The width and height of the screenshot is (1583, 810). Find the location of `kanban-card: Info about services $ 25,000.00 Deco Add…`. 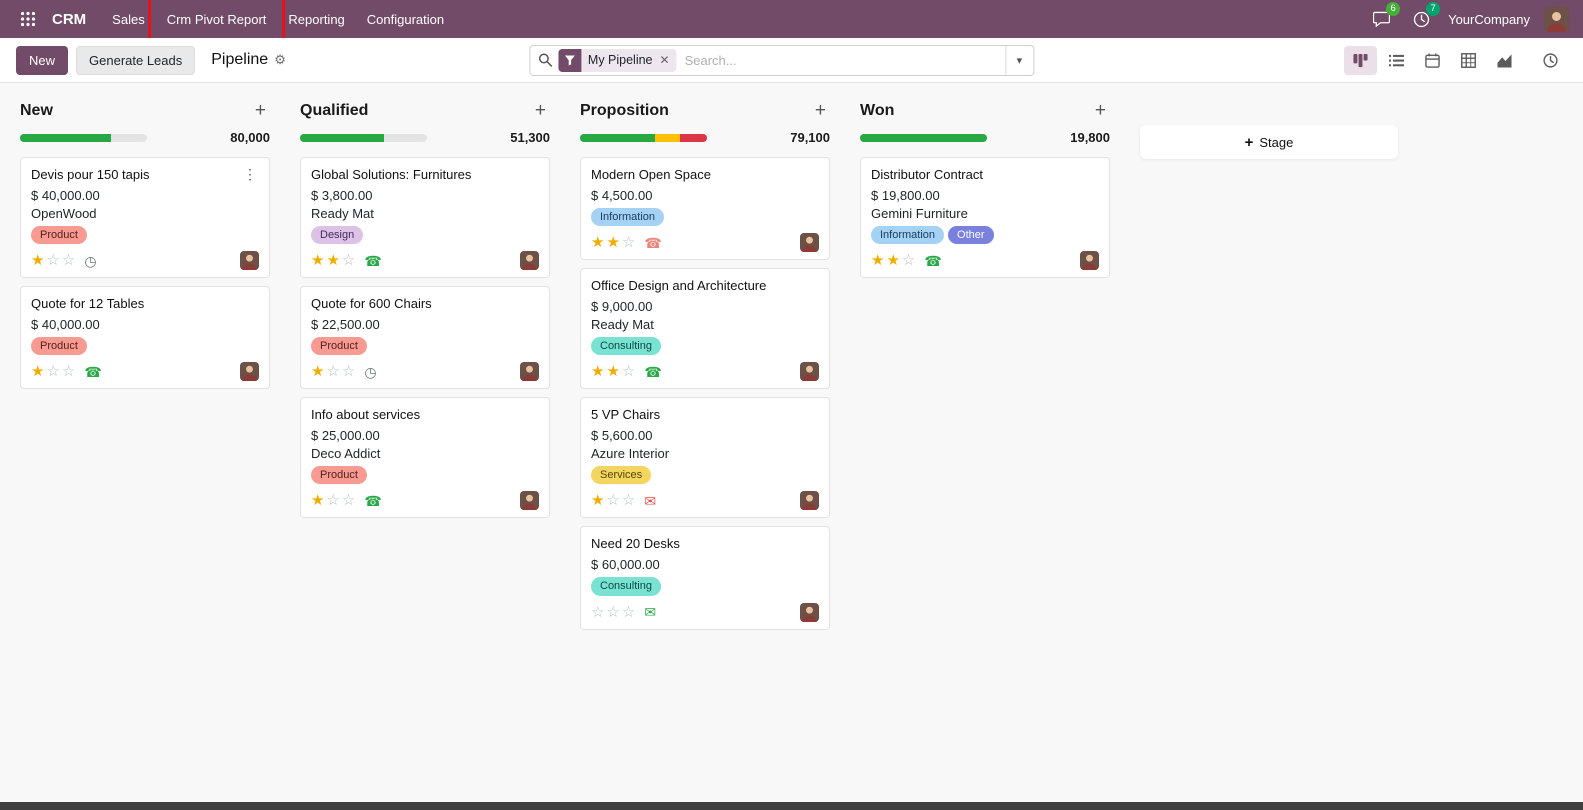

kanban-card: Info about services $ 25,000.00 Deco Add… is located at coordinates (425, 458).